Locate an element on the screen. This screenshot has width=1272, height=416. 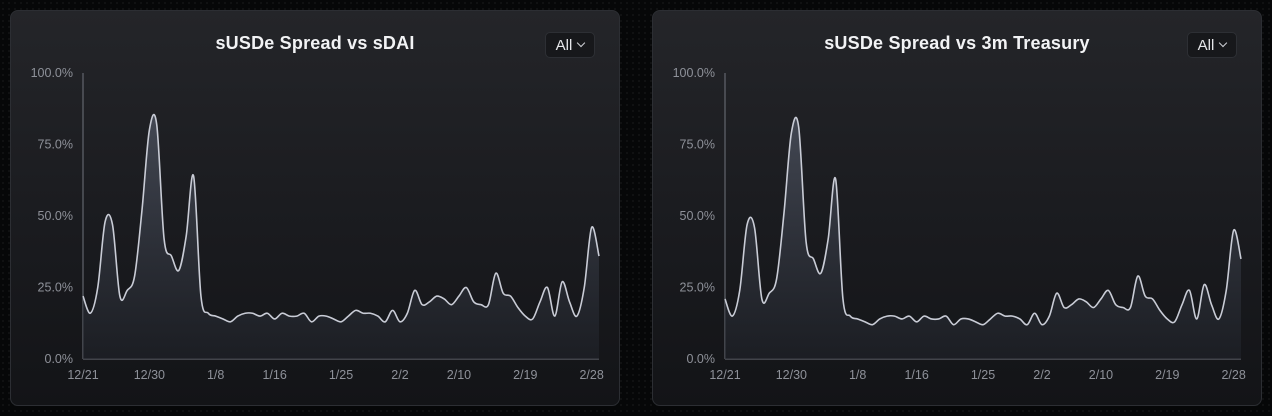
chart-title: sUSDe Spread vs 3m Treasury is located at coordinates (957, 43).